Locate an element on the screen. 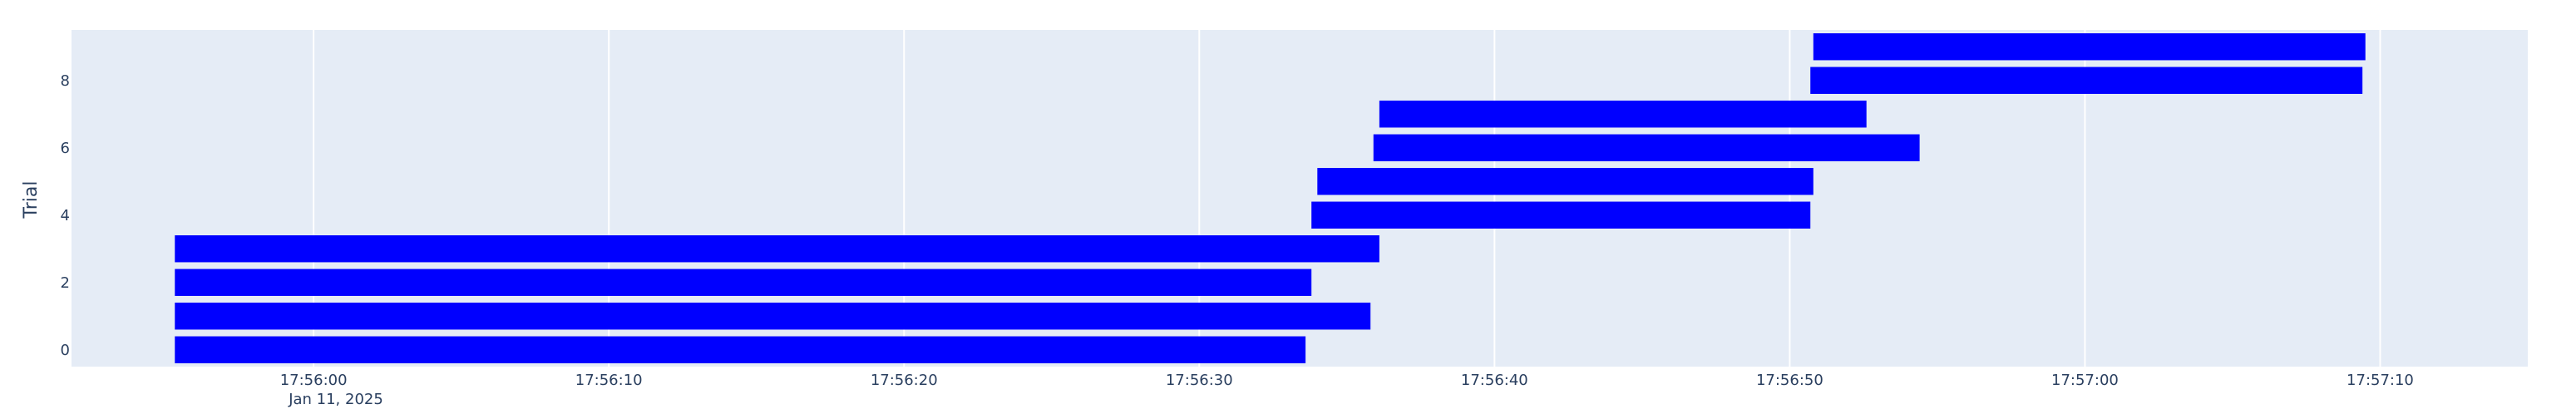 The image size is (2576, 419). y-axis-ticks: 0 2 4 6 8 is located at coordinates (65, 216).